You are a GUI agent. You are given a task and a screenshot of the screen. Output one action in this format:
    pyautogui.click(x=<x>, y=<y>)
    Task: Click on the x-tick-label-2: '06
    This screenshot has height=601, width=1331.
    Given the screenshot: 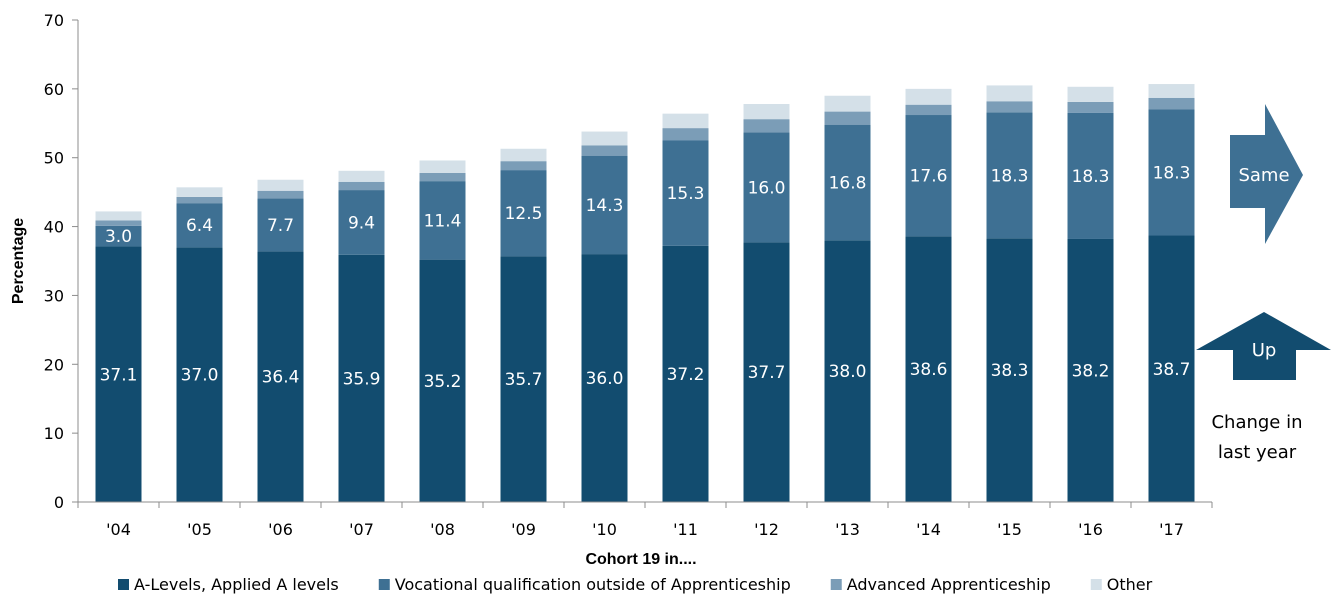 What is the action you would take?
    pyautogui.click(x=280, y=529)
    